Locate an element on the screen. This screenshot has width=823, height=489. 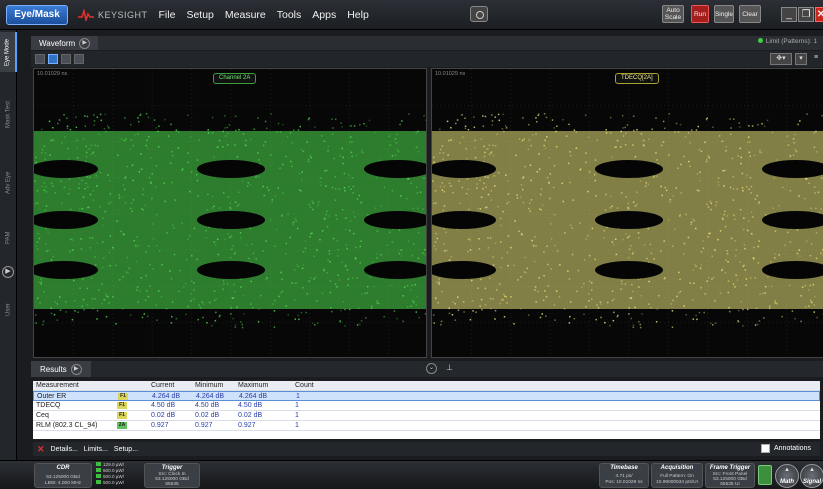
timebase-pos: Pos: 10.01029 ns is located at coordinates (624, 482).